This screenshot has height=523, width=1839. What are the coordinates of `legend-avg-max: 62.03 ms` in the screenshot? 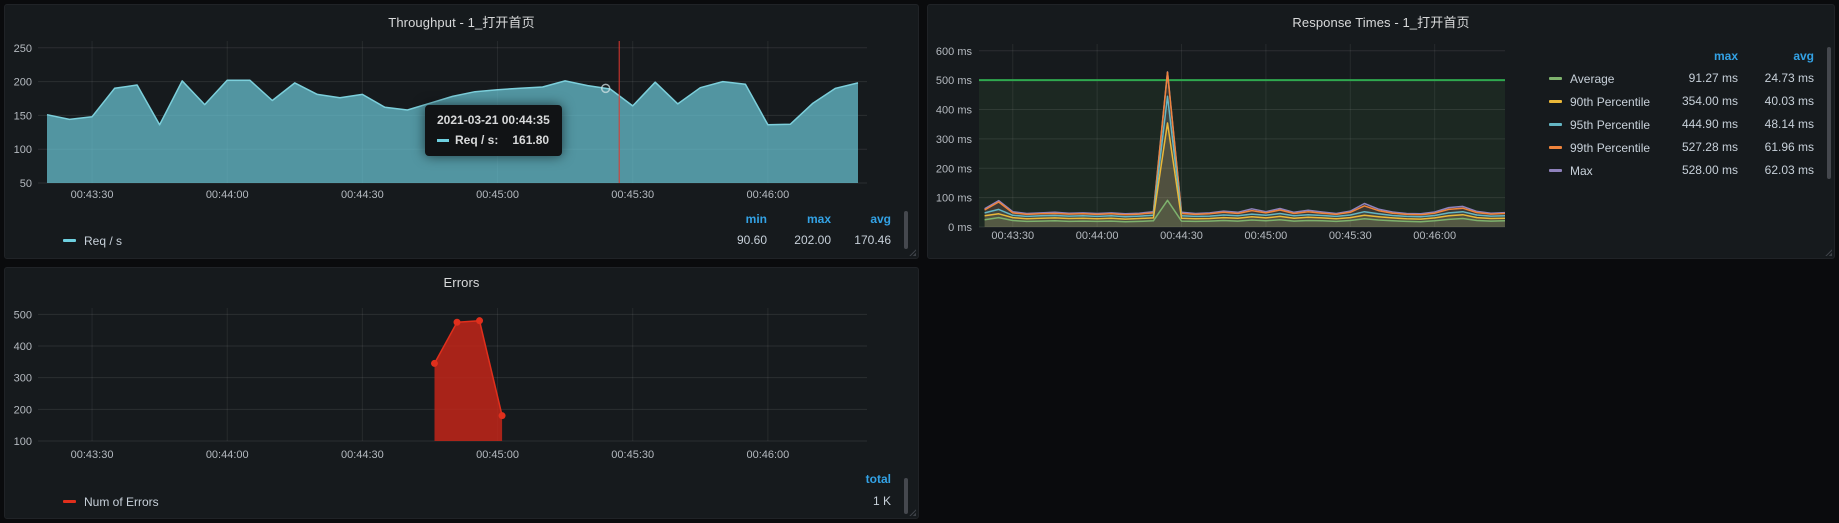 It's located at (1789, 170).